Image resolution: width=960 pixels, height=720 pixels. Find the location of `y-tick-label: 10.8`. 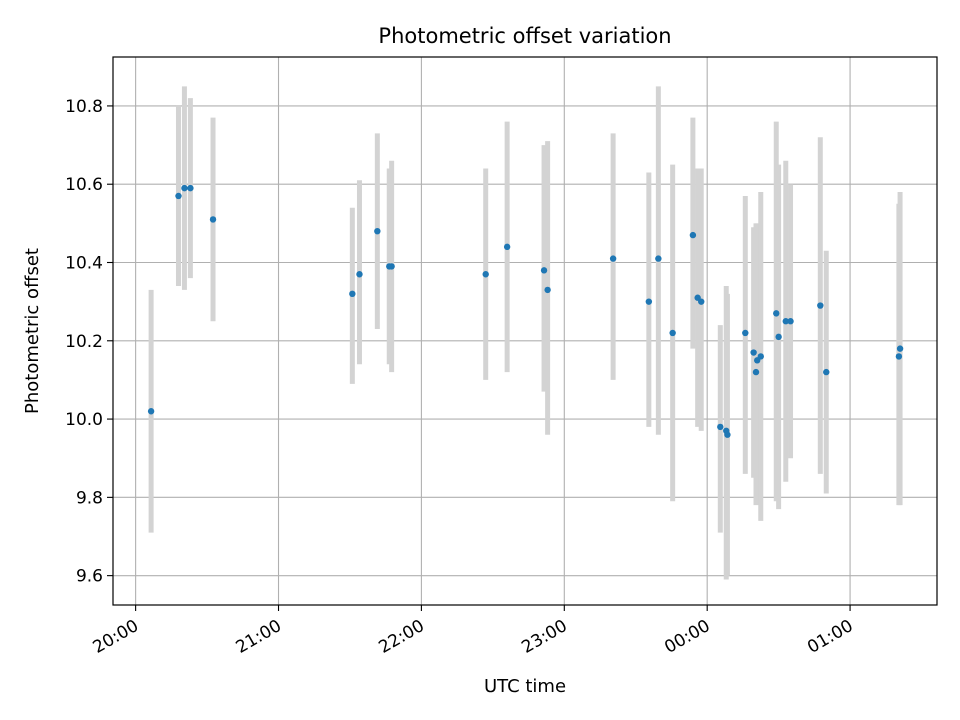

y-tick-label: 10.8 is located at coordinates (84, 107).